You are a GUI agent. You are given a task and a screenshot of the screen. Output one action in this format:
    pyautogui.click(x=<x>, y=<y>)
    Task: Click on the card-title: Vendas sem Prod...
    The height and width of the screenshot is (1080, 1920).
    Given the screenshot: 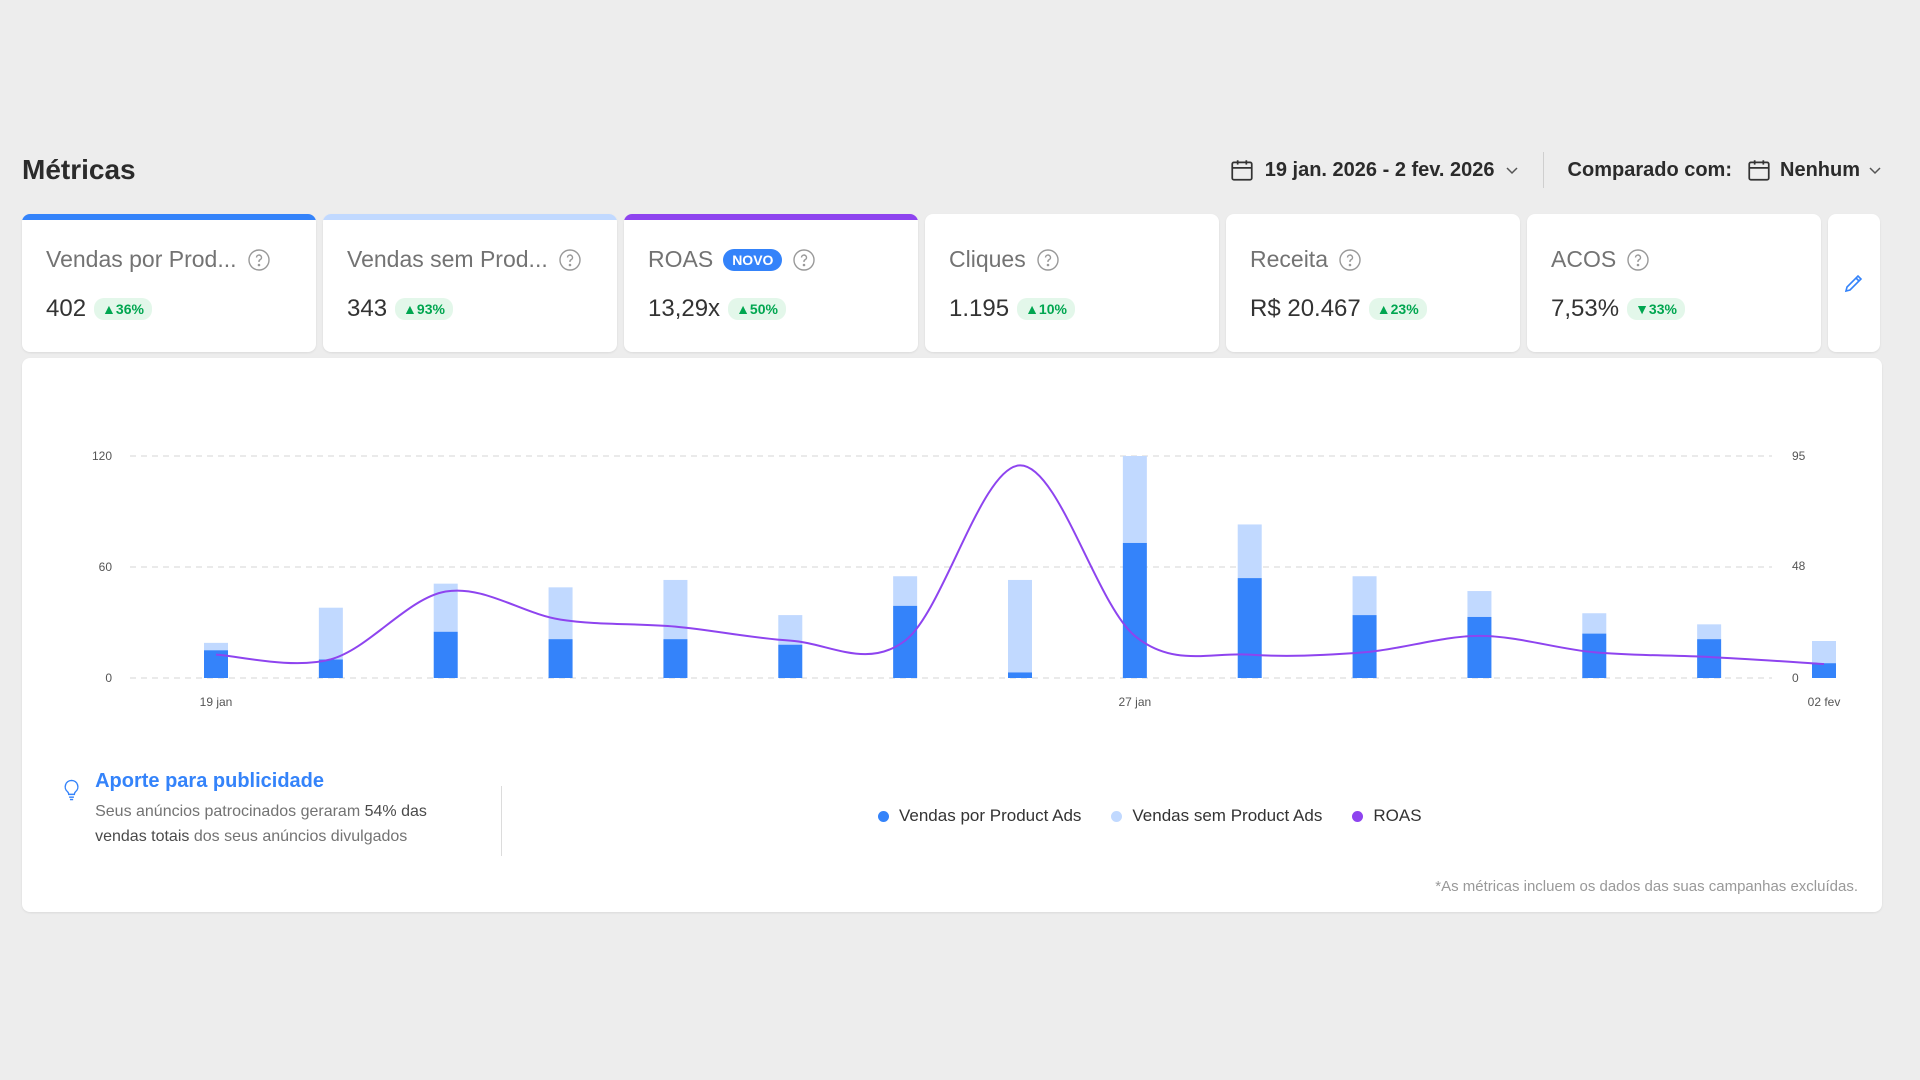 What is the action you would take?
    pyautogui.click(x=447, y=259)
    